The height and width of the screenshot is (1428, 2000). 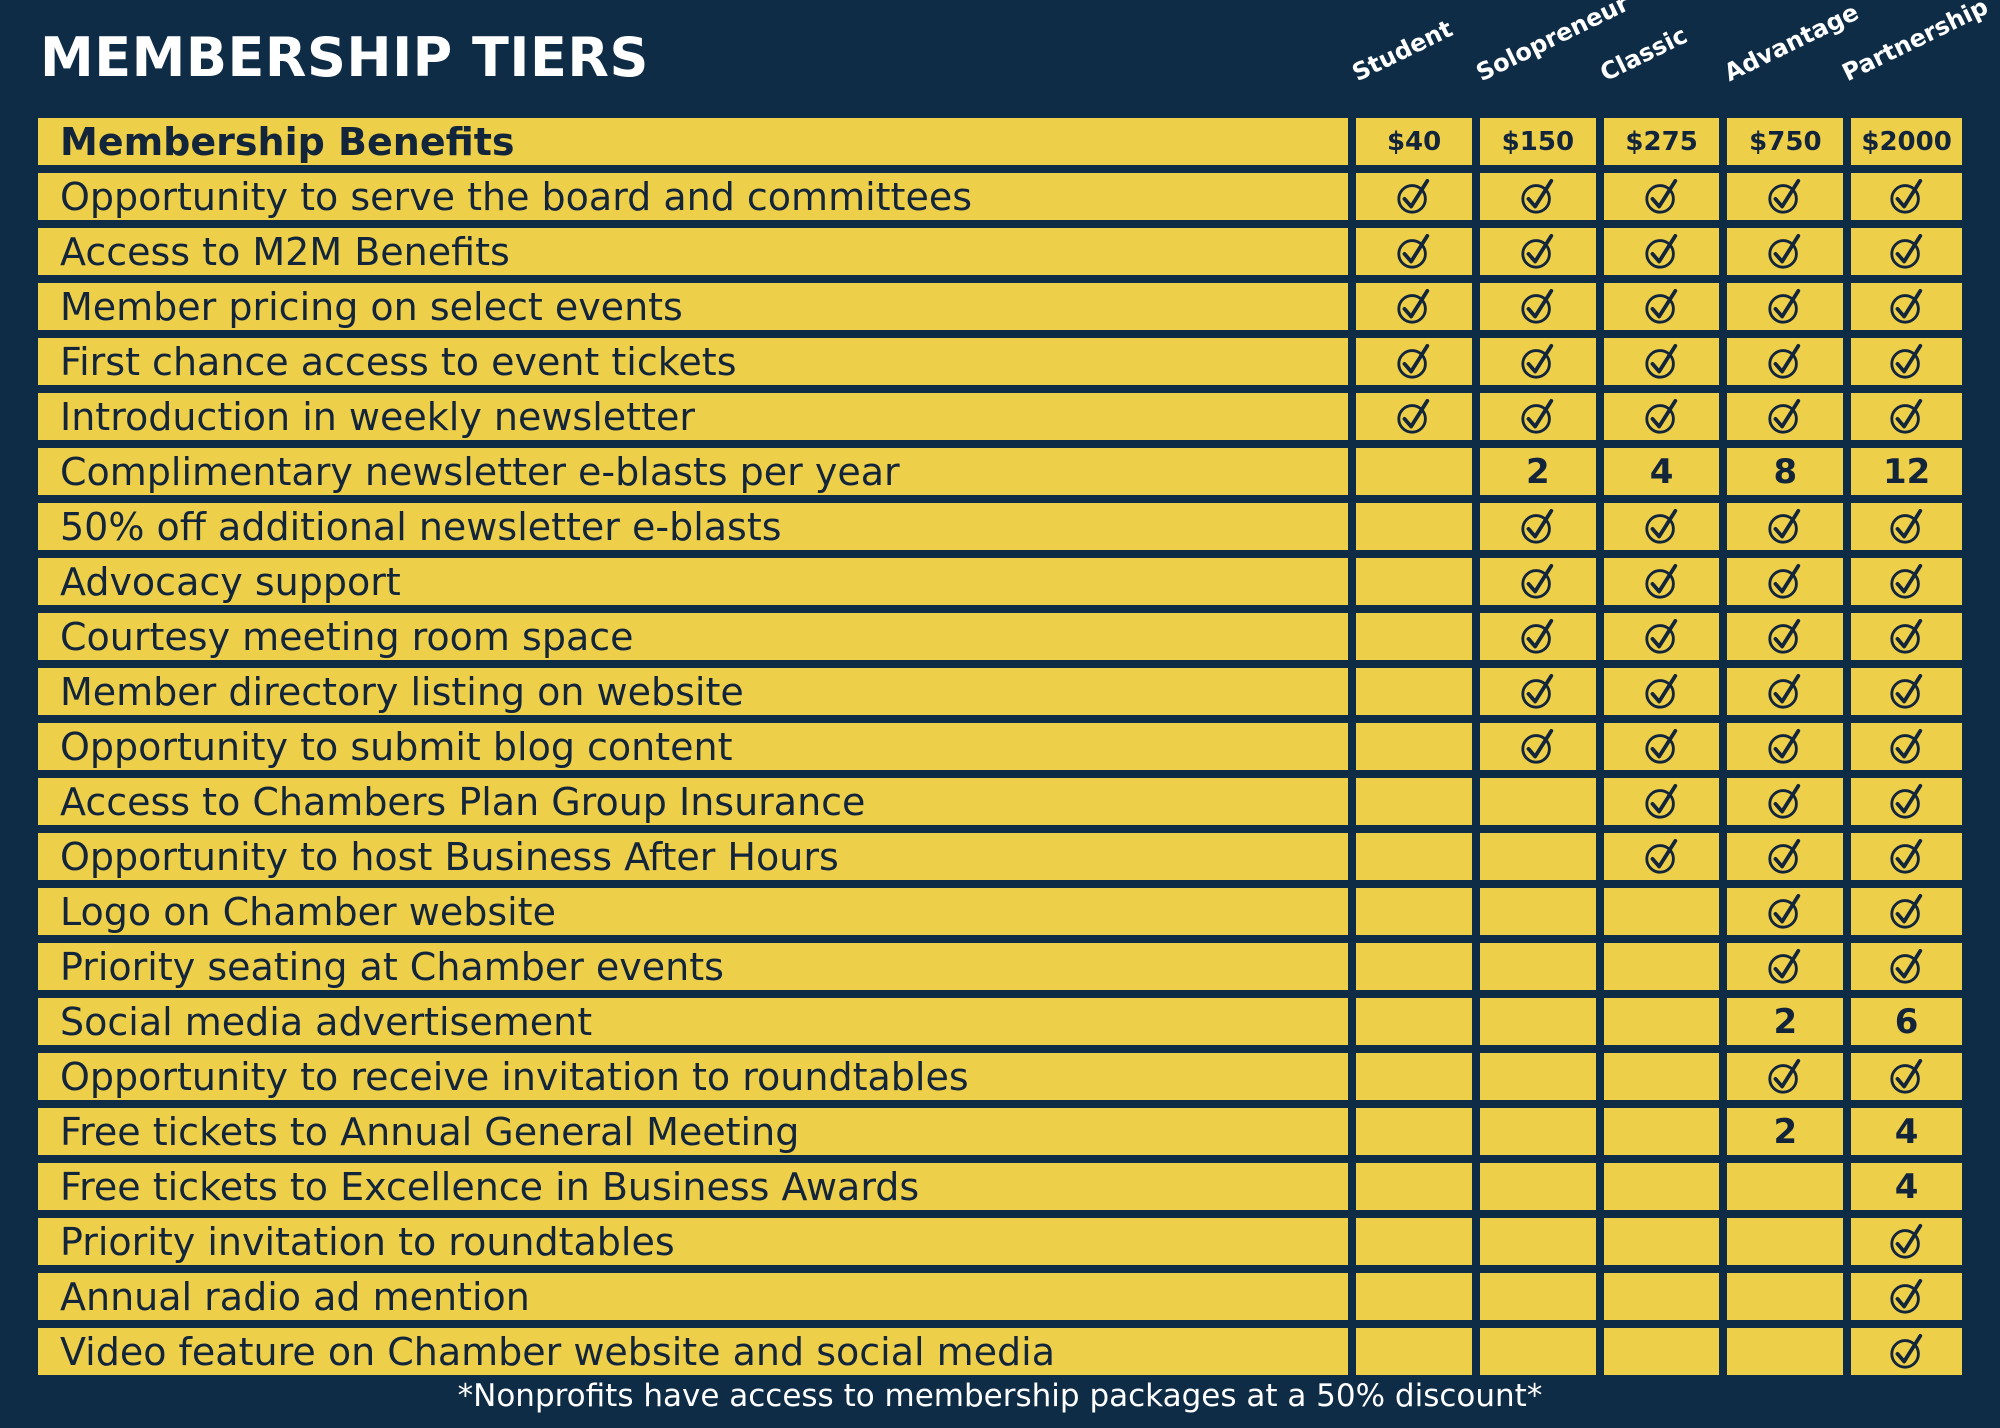 What do you see at coordinates (1000, 416) in the screenshot?
I see `benefit-row: Introduction in weekly newsletter` at bounding box center [1000, 416].